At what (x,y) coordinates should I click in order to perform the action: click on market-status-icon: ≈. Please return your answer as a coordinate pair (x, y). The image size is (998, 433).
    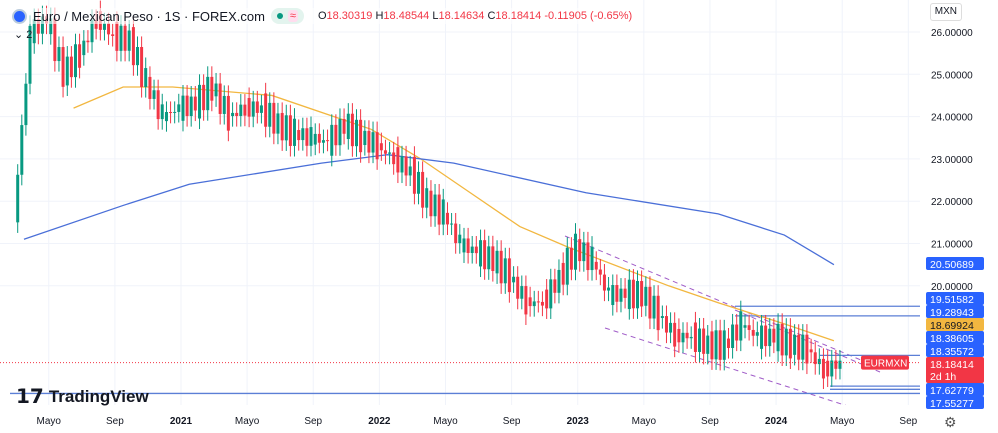
    Looking at the image, I should click on (287, 16).